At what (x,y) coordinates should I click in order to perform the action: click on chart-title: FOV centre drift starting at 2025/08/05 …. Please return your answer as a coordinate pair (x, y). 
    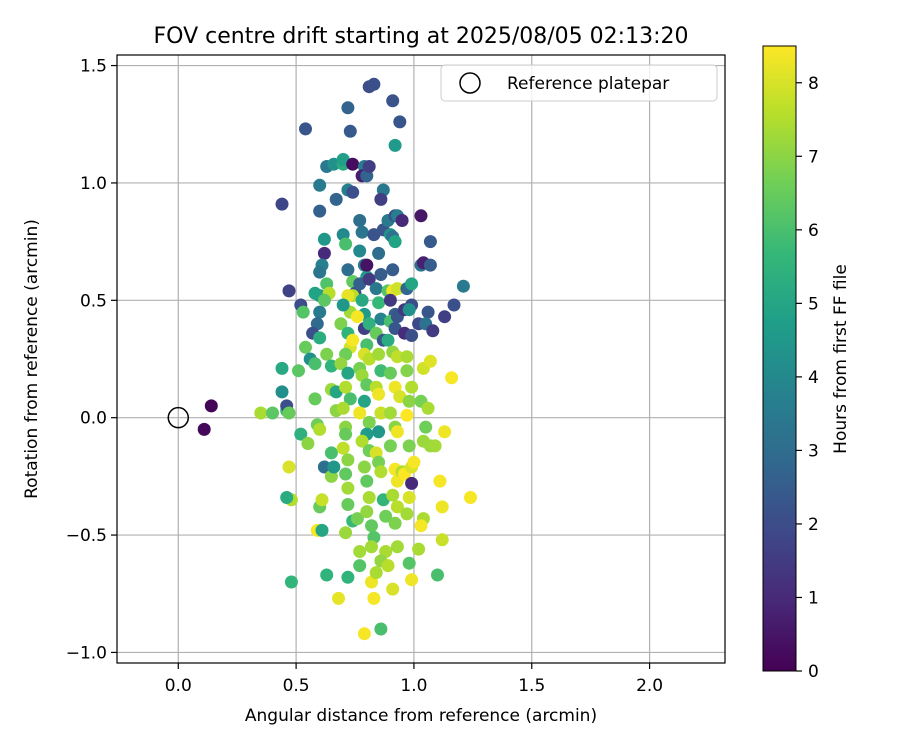
    Looking at the image, I should click on (421, 36).